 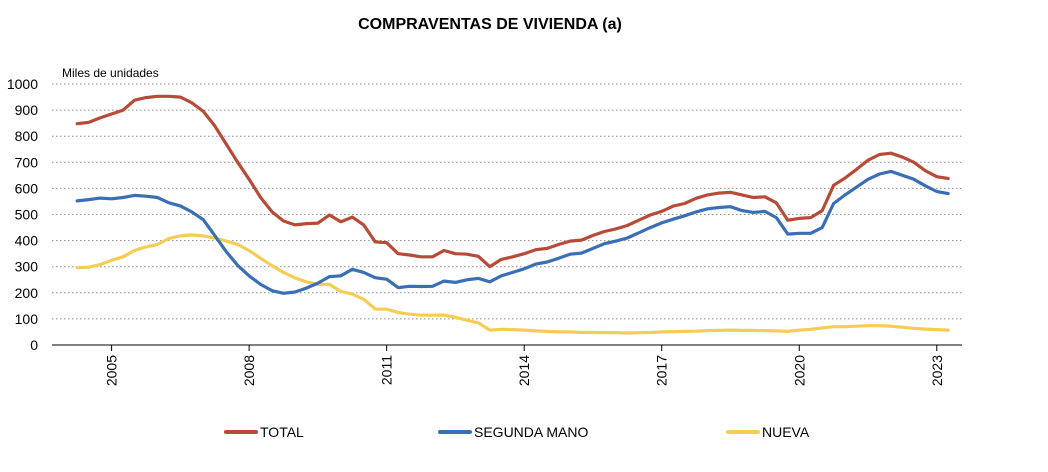 What do you see at coordinates (387, 370) in the screenshot?
I see `x-tick-label: 2011` at bounding box center [387, 370].